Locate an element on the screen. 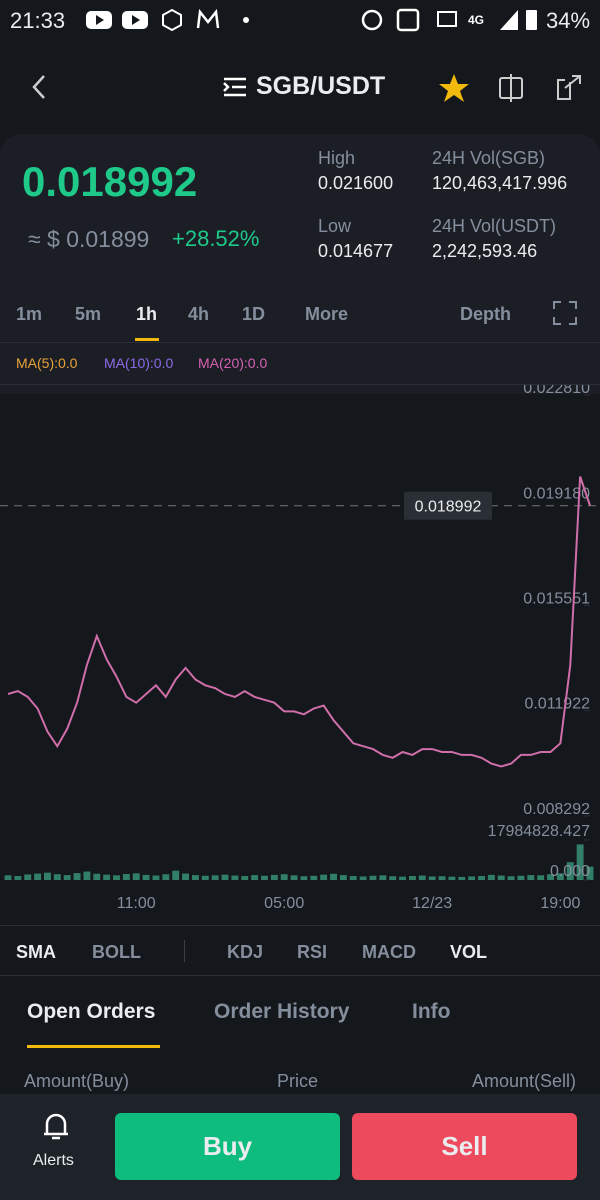 This screenshot has height=1200, width=600. high-label: High is located at coordinates (337, 158).